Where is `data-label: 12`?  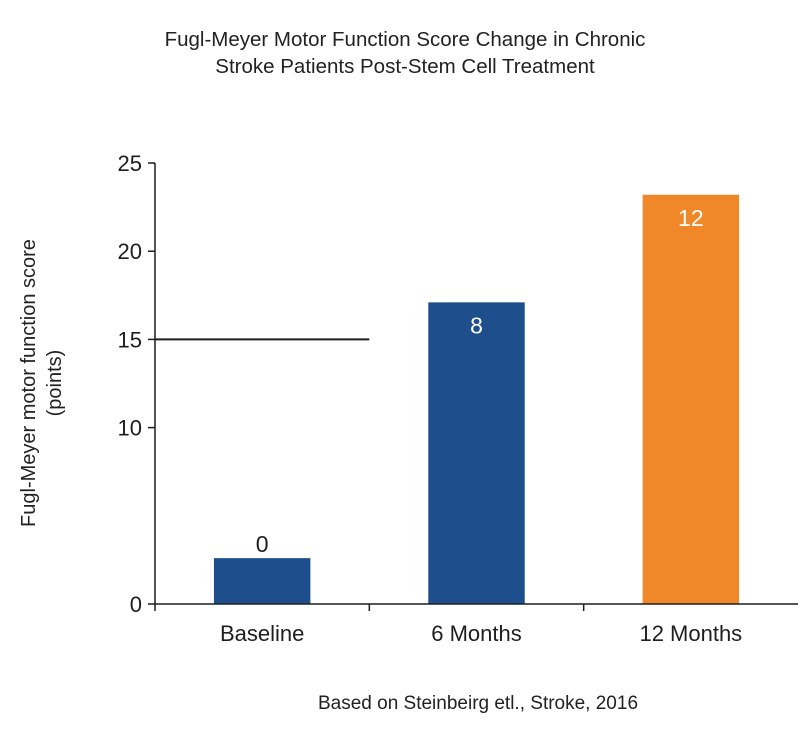 data-label: 12 is located at coordinates (691, 218).